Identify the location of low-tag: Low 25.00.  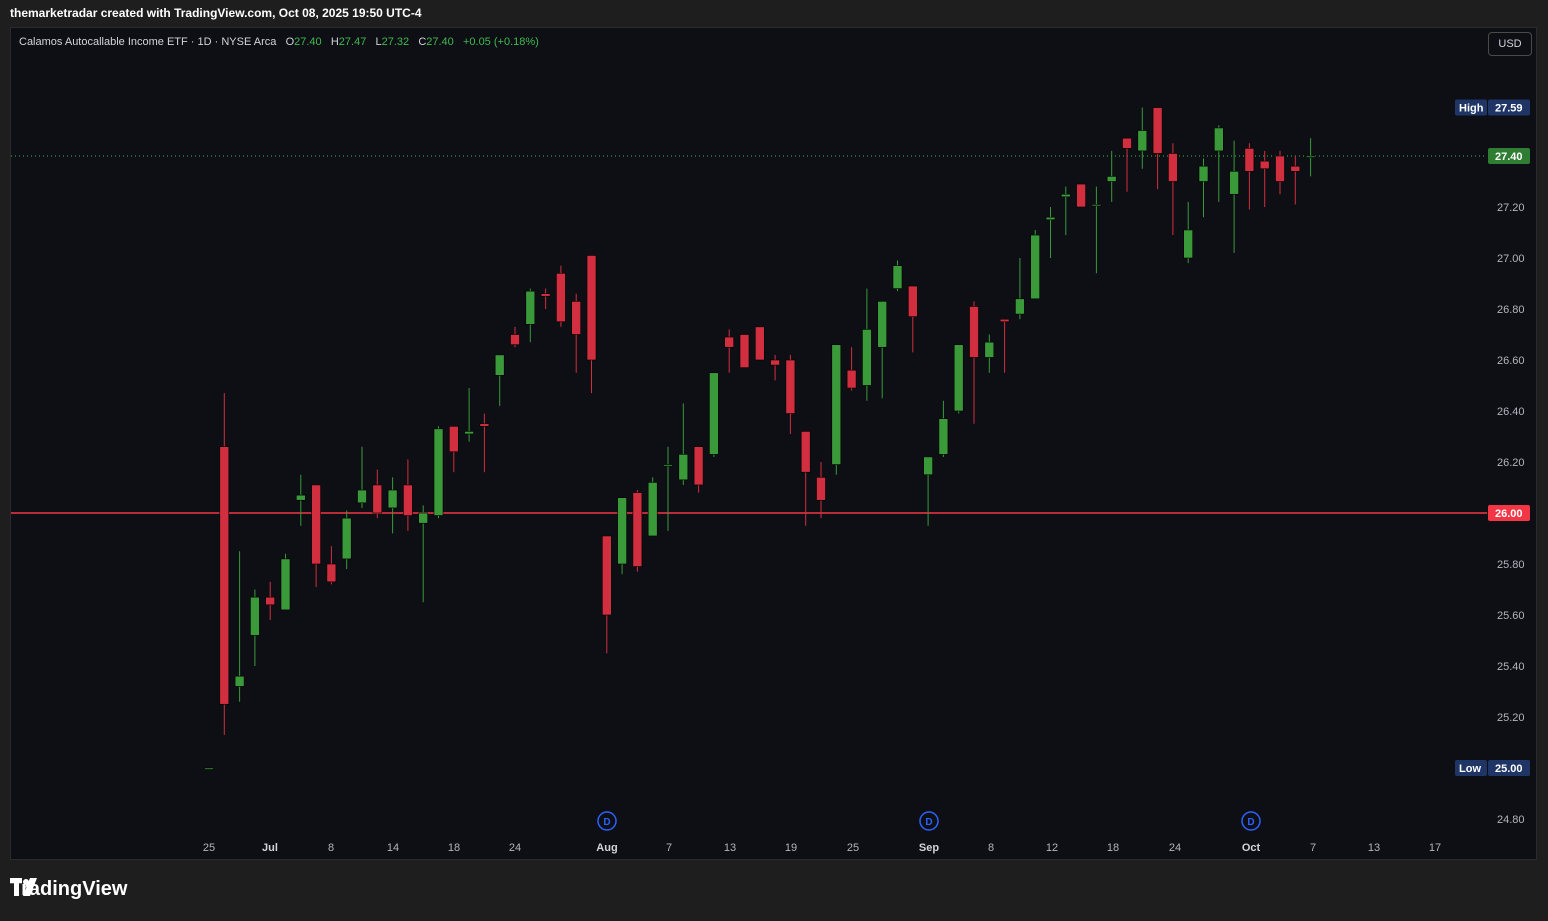
(1492, 768).